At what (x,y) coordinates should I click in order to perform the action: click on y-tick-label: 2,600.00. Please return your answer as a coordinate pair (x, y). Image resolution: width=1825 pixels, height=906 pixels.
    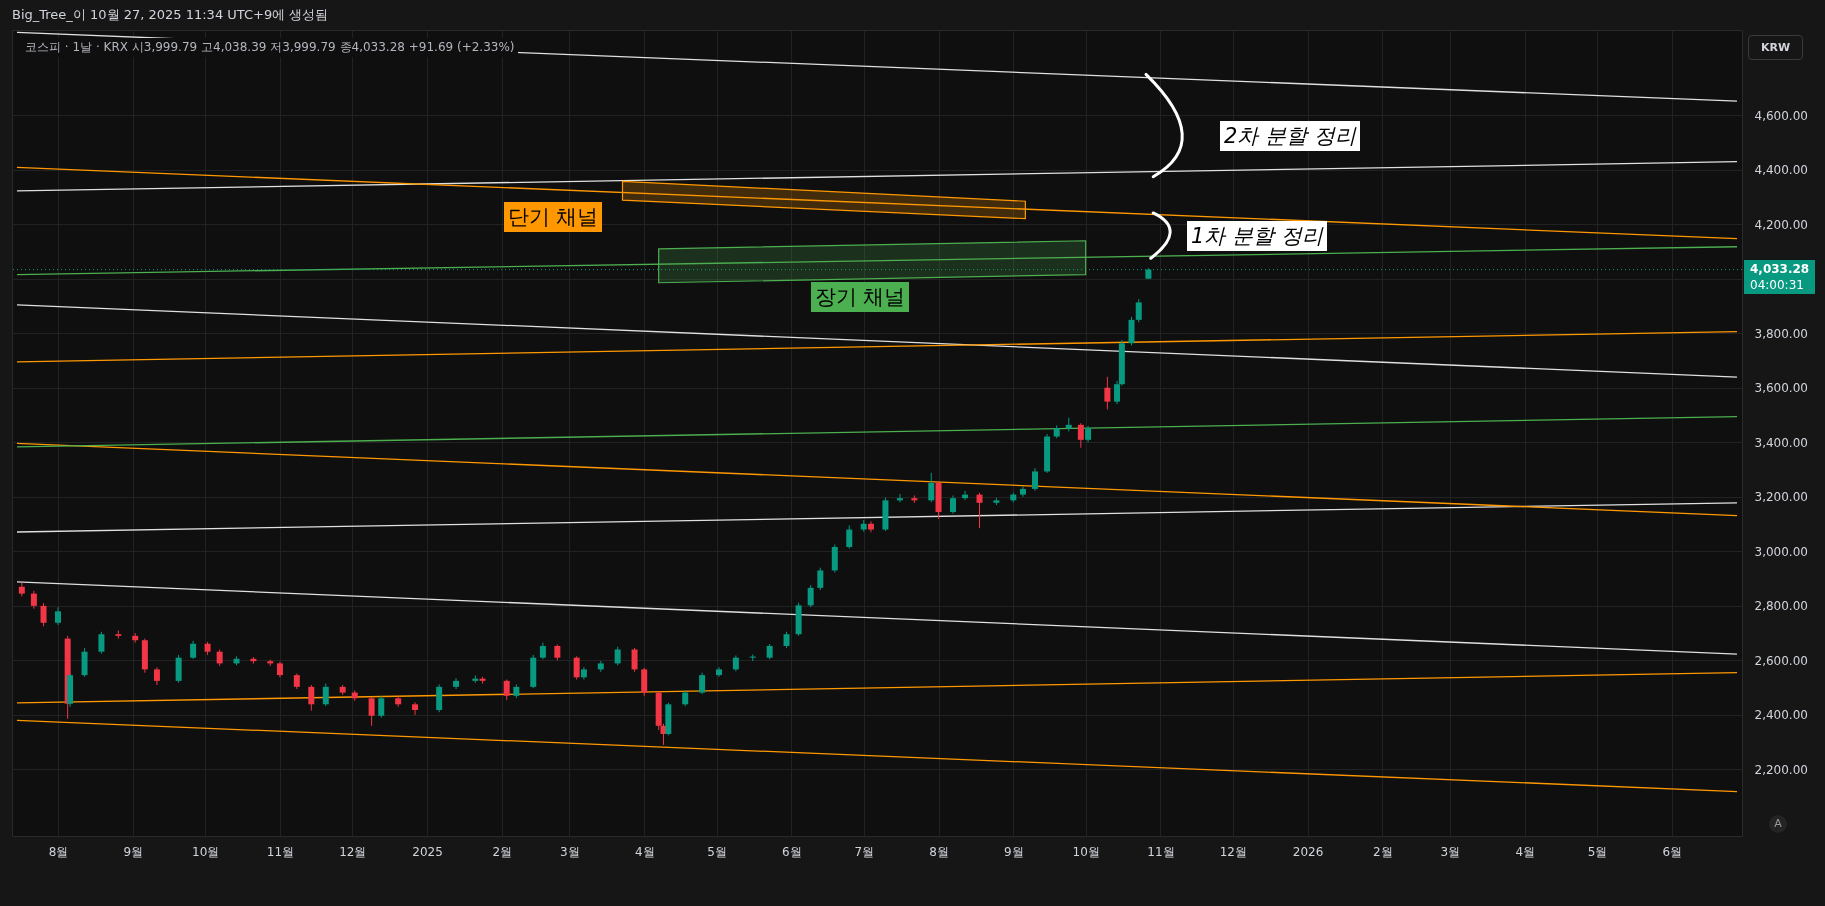
    Looking at the image, I should click on (1781, 660).